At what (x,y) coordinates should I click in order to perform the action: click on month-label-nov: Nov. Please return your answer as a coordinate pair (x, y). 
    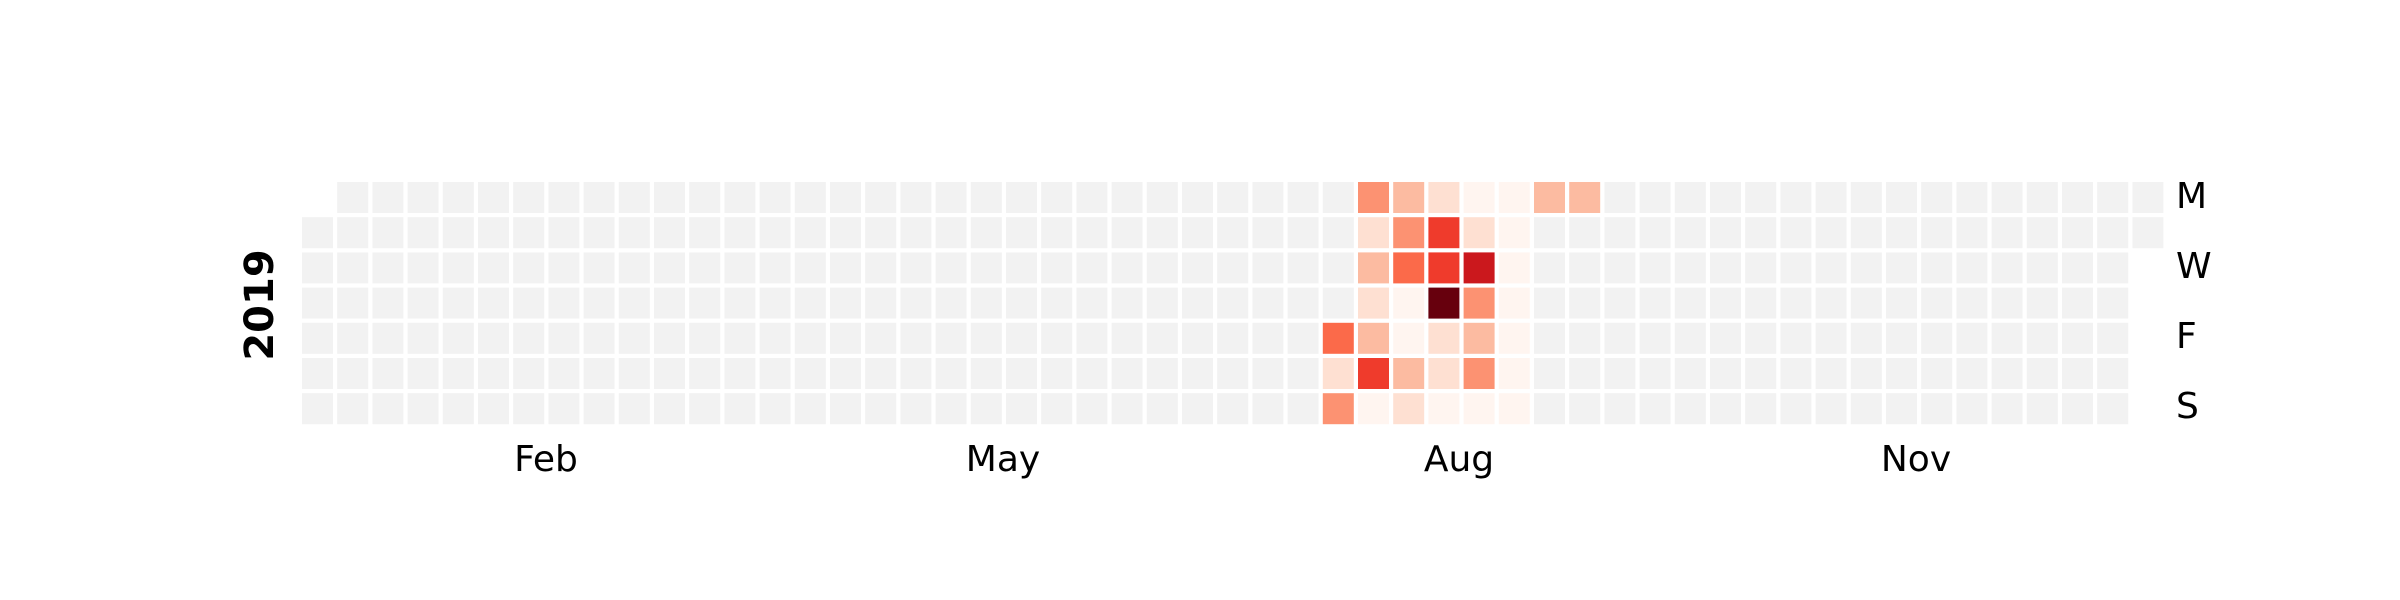
    Looking at the image, I should click on (1916, 459).